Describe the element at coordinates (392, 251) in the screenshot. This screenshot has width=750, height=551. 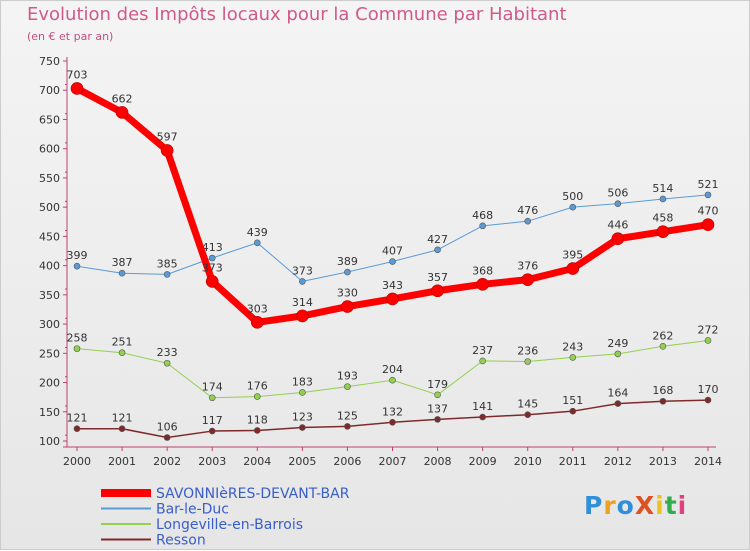
I see `data-label: 407` at that location.